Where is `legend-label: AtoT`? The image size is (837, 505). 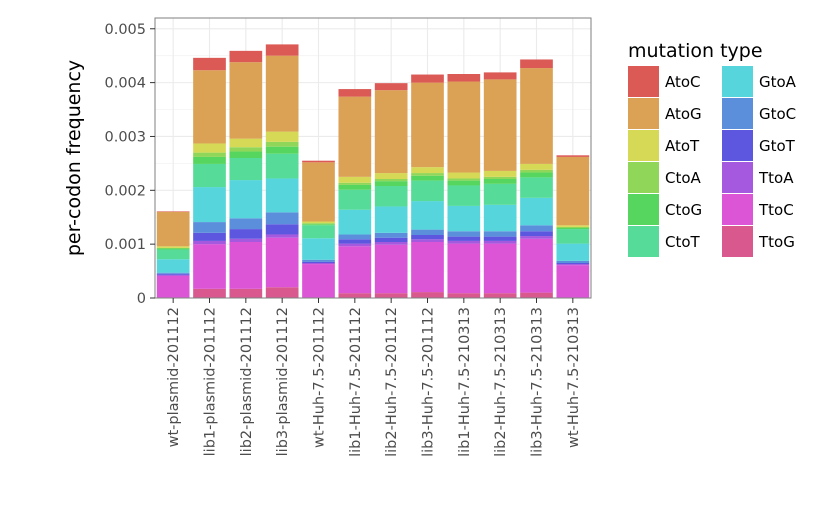 legend-label: AtoT is located at coordinates (682, 146).